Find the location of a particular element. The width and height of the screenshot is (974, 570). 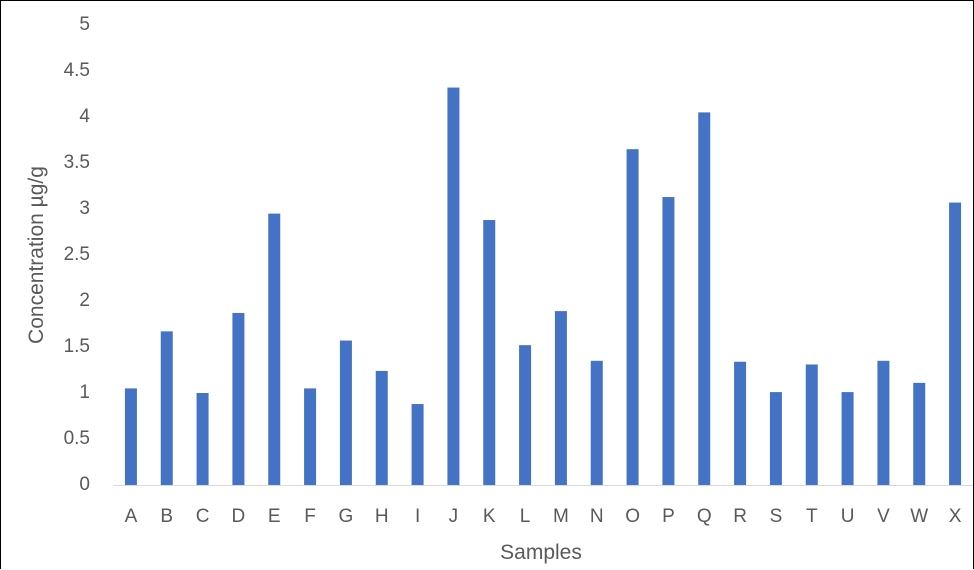

x-tick-label: G is located at coordinates (346, 516).